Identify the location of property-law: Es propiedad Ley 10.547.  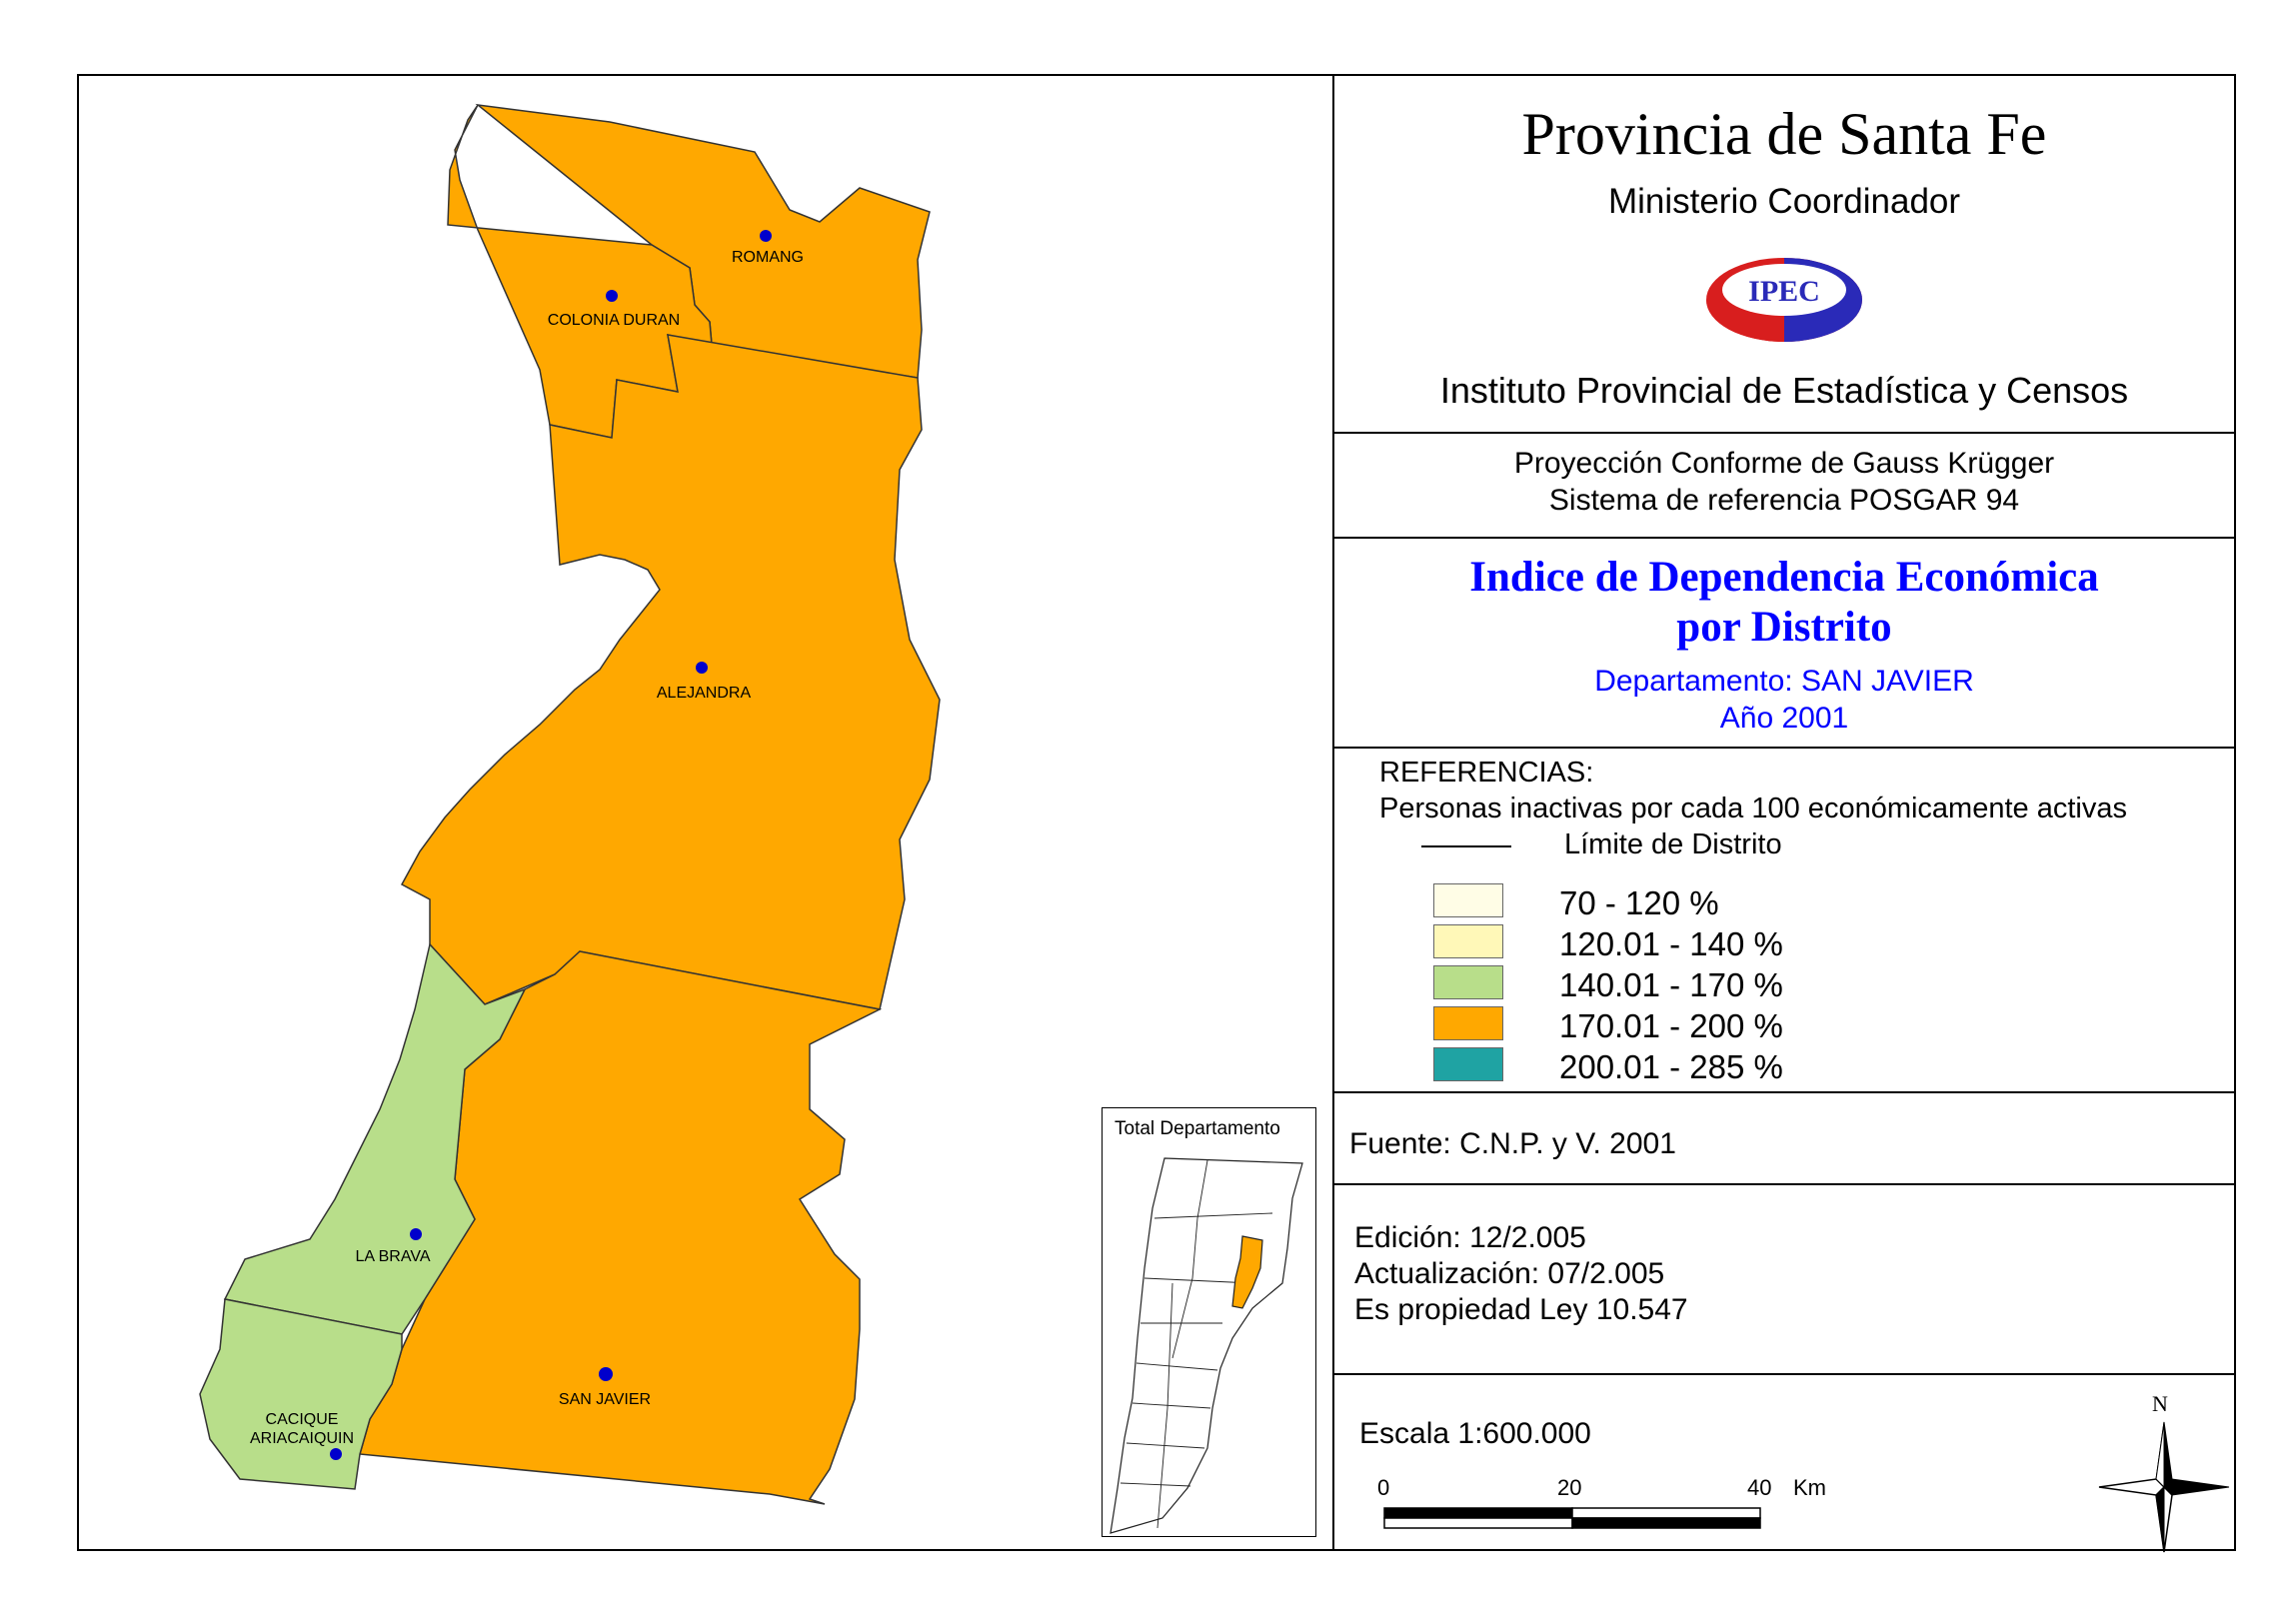
(1521, 1309).